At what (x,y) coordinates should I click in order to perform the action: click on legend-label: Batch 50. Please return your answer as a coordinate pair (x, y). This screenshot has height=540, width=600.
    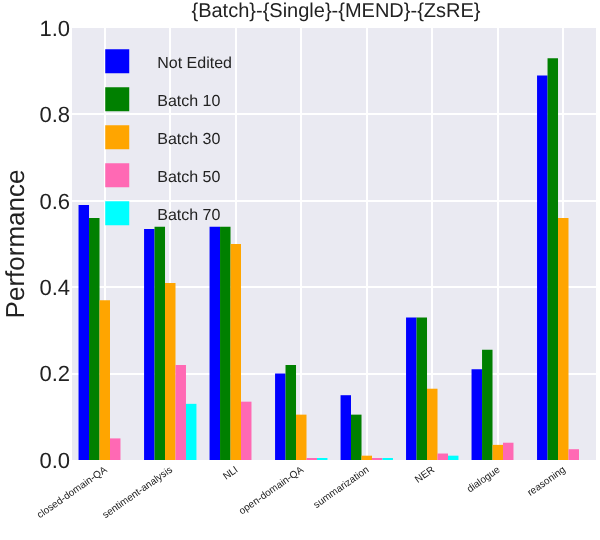
    Looking at the image, I should click on (189, 176).